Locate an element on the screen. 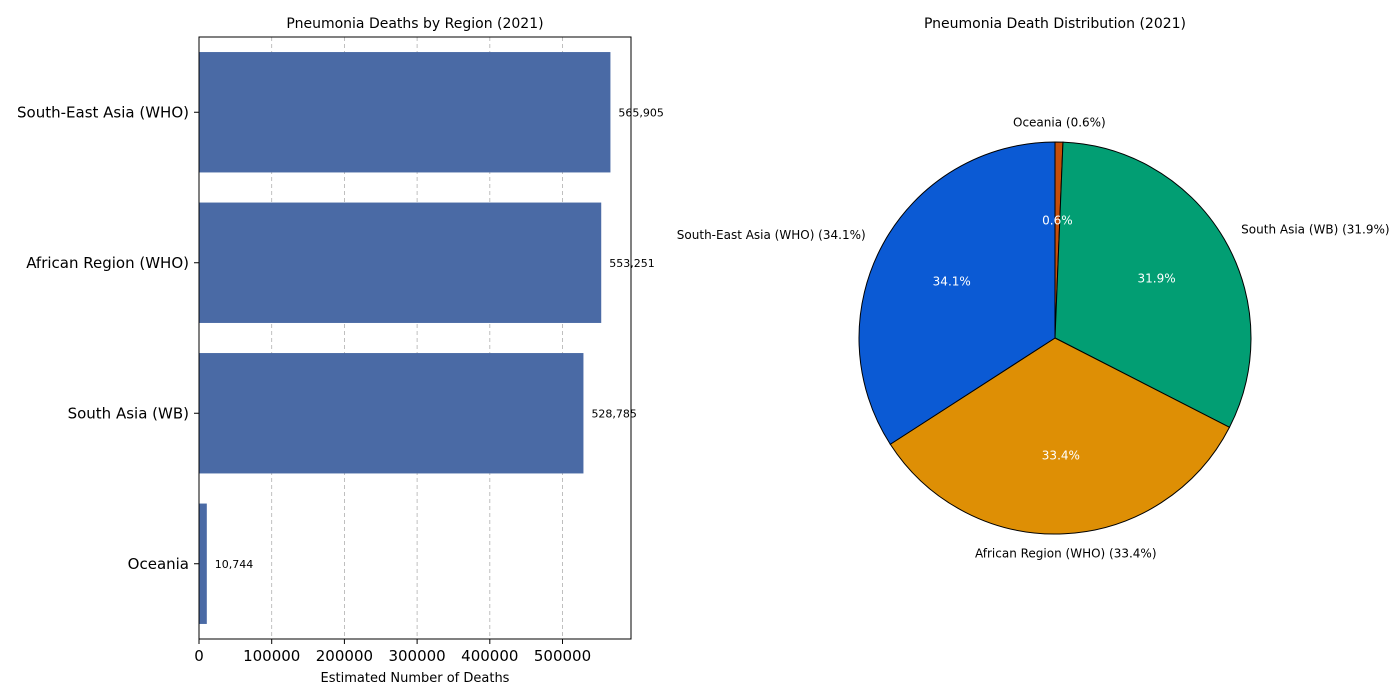 The height and width of the screenshot is (700, 1400). bar-data-label: 553,251 is located at coordinates (632, 263).